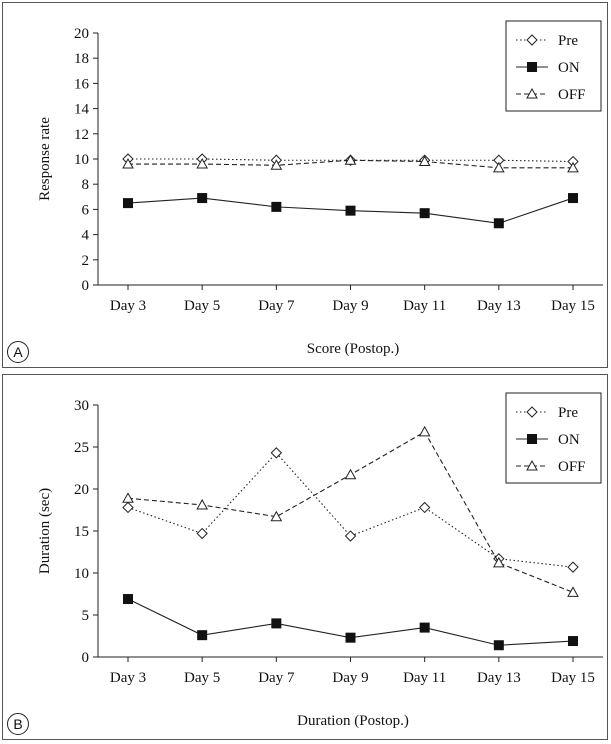 This screenshot has height=744, width=611. I want to click on x-axis-label: Duration (Postop.), so click(353, 721).